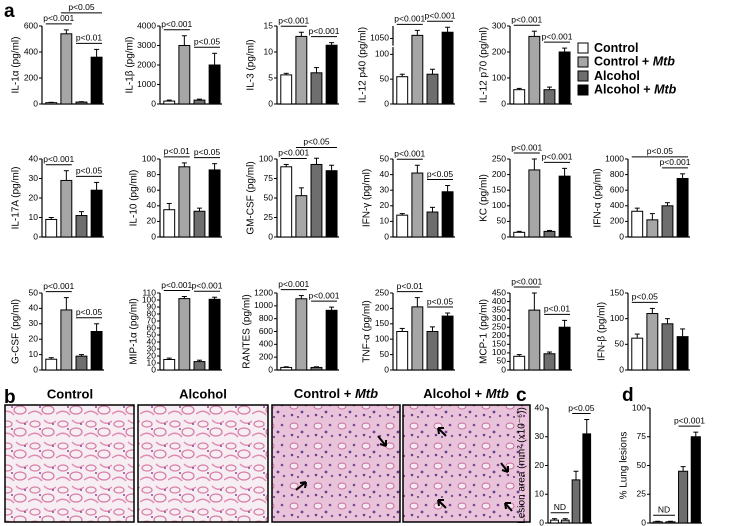  I want to click on y-tick-label: 200, so click(31, 77).